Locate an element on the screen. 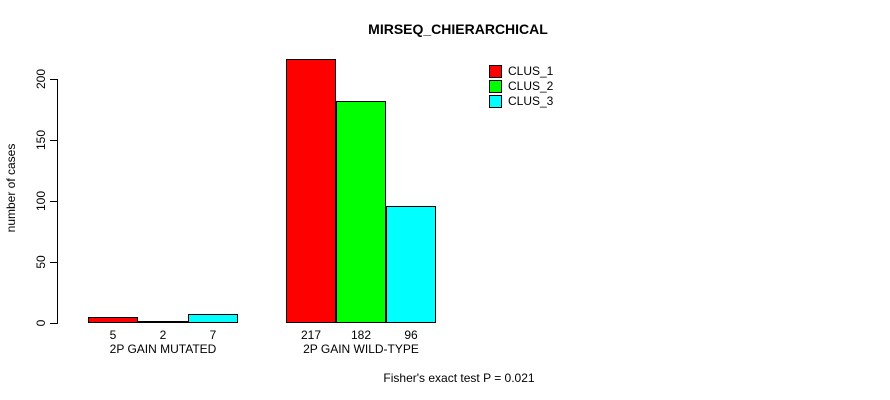 Image resolution: width=890 pixels, height=400 pixels. y-tick-label: 100 is located at coordinates (41, 200).